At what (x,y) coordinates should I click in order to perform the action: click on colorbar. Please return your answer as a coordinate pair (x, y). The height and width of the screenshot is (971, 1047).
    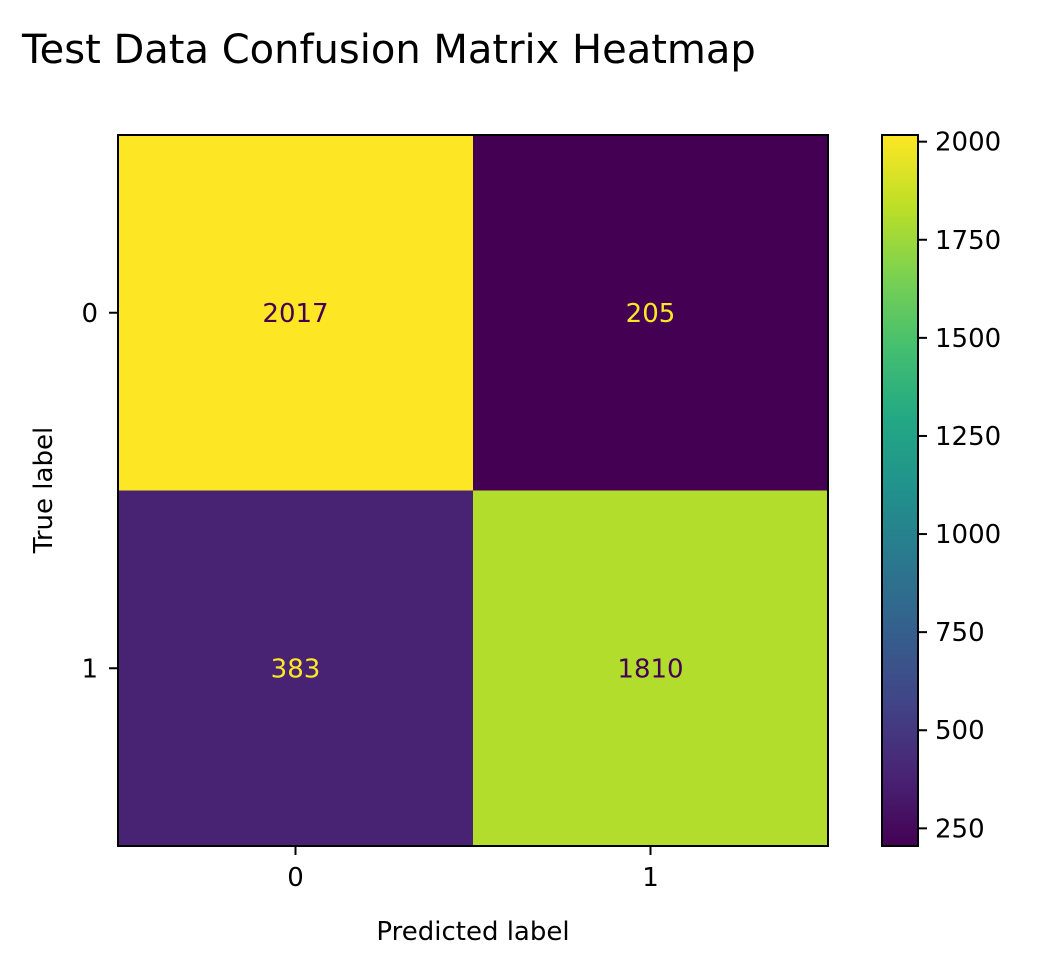
    Looking at the image, I should click on (900, 490).